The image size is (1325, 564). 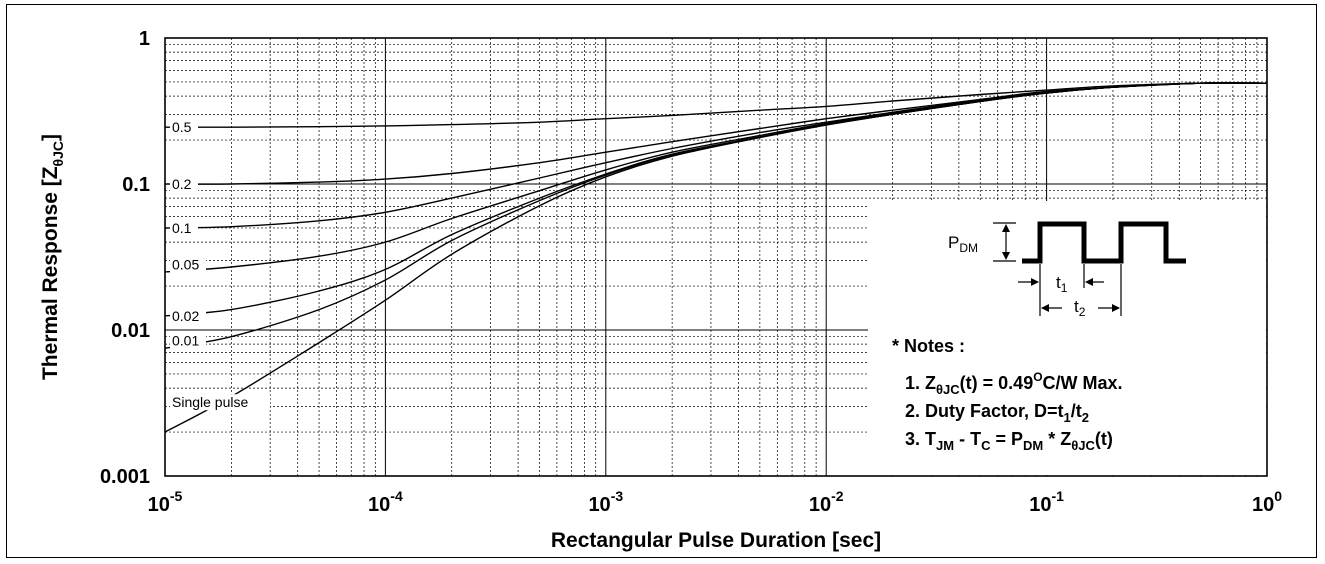 I want to click on y-tick-label: 0.001, so click(x=125, y=477).